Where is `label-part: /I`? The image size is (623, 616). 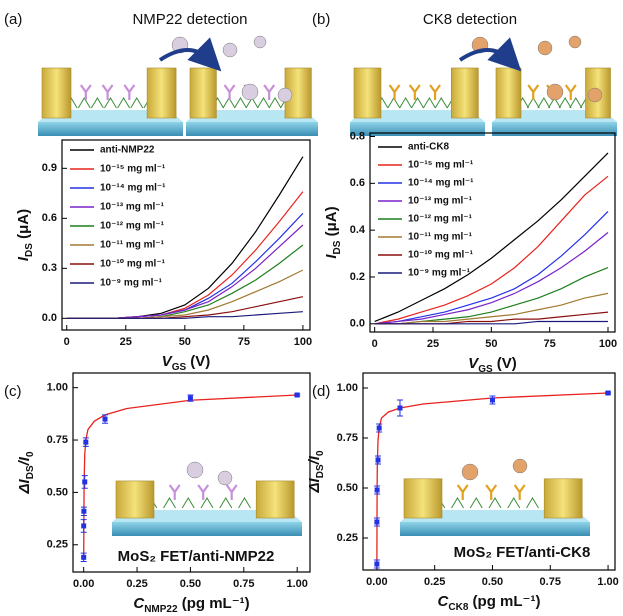 label-part: /I is located at coordinates (24, 461).